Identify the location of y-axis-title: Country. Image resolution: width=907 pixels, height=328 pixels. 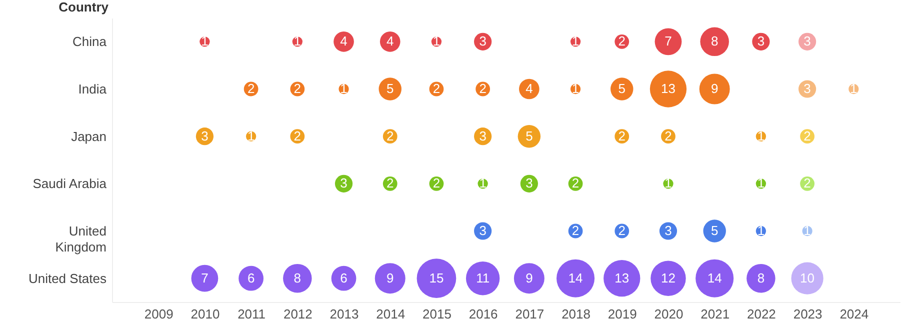
(84, 7).